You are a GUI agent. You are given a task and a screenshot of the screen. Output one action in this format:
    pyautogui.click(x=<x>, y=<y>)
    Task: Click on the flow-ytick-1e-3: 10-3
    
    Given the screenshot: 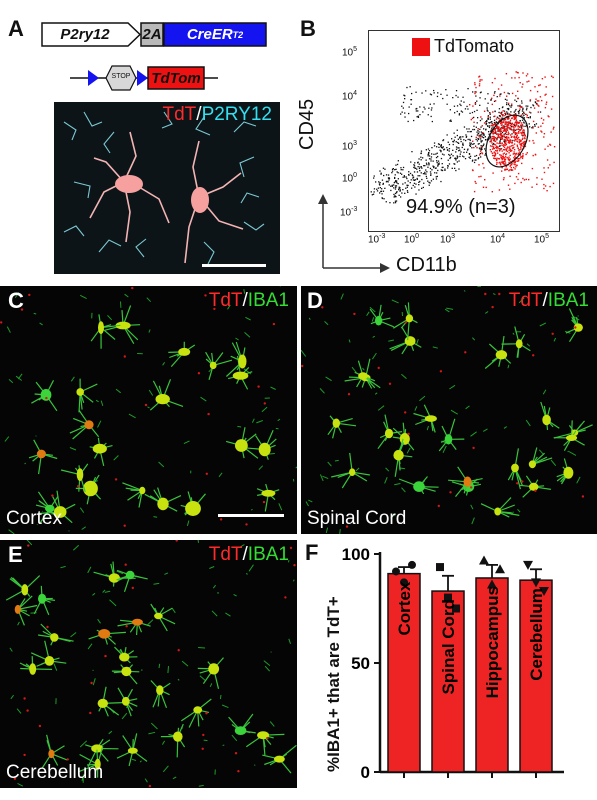 What is the action you would take?
    pyautogui.click(x=348, y=212)
    